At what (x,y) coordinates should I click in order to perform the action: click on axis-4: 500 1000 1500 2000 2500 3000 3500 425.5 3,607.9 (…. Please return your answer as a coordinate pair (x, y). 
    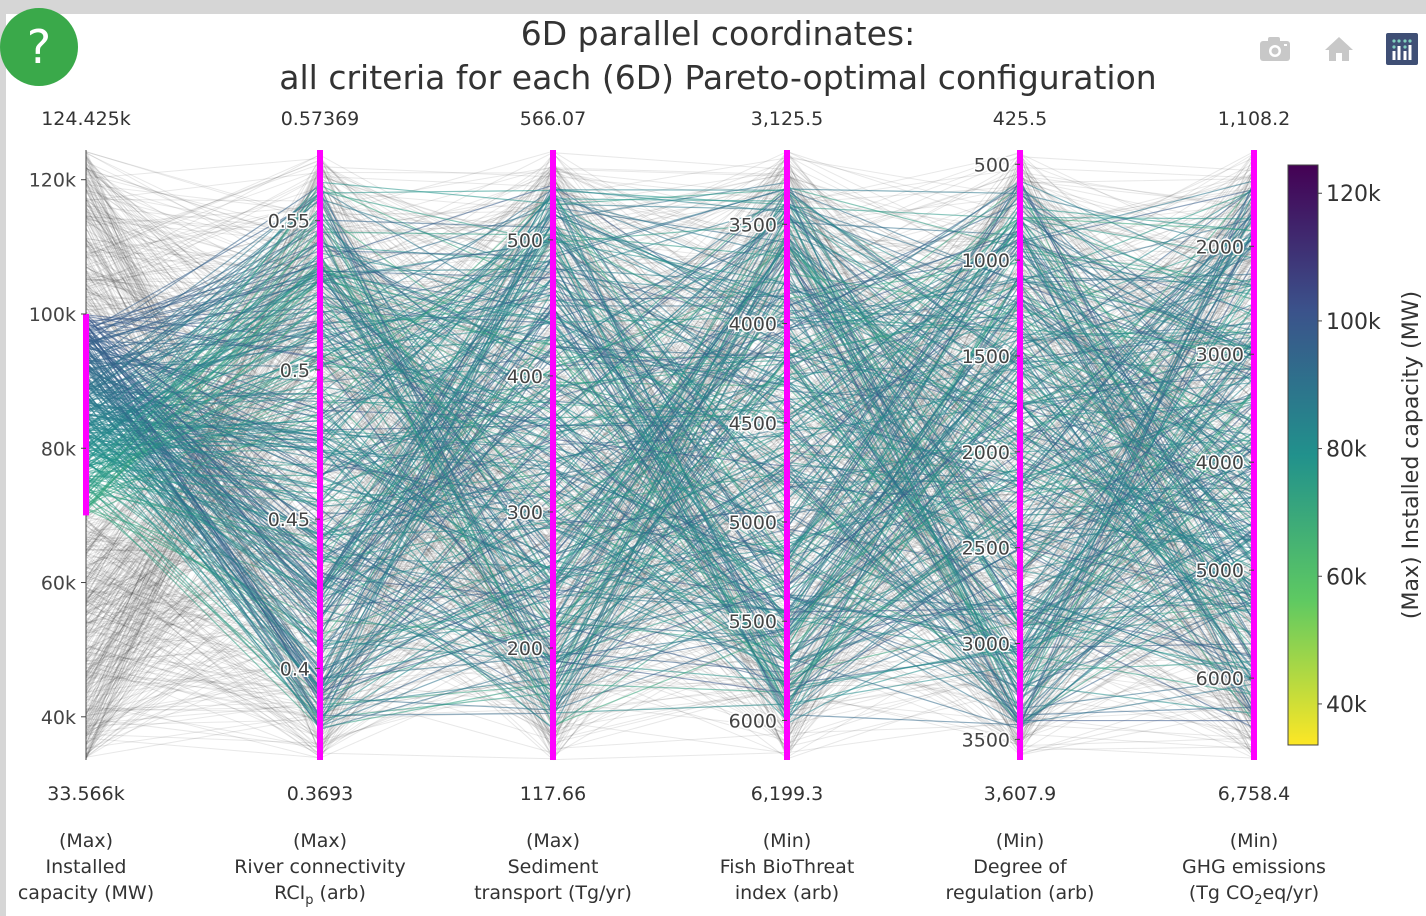
    Looking at the image, I should click on (1020, 506).